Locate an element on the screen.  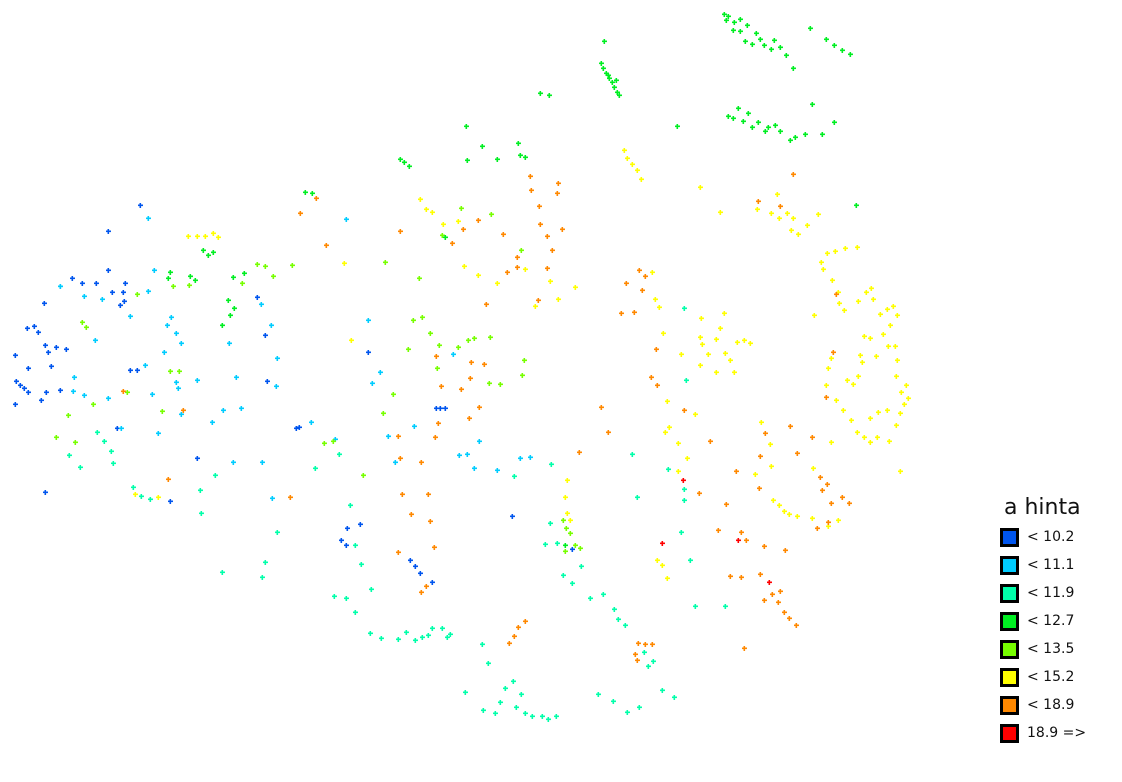
legend-title: a hinta is located at coordinates (1042, 507).